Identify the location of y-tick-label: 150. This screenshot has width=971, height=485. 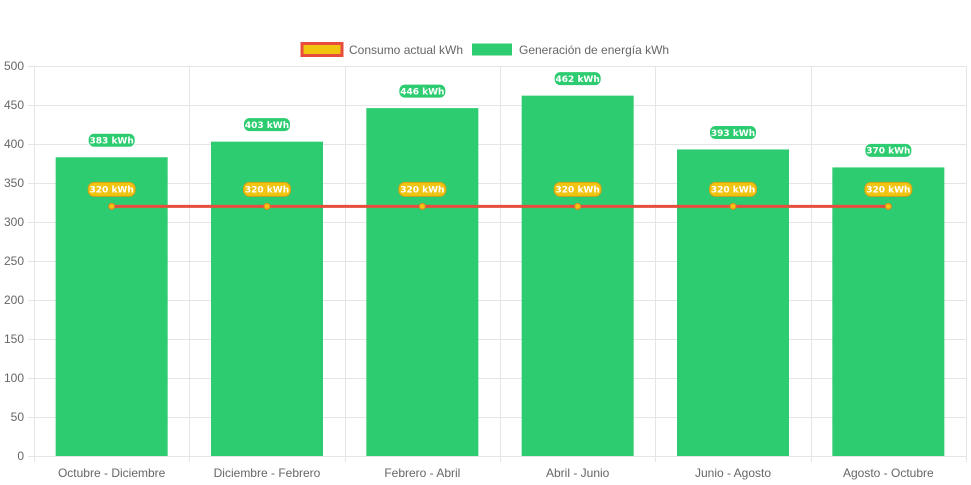
(14, 339).